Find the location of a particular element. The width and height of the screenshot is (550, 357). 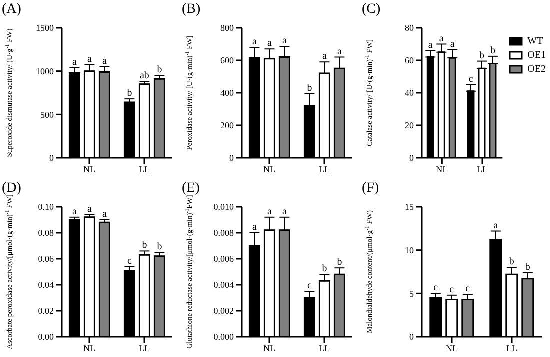

y-tick-label: 0.006 is located at coordinates (224, 259).